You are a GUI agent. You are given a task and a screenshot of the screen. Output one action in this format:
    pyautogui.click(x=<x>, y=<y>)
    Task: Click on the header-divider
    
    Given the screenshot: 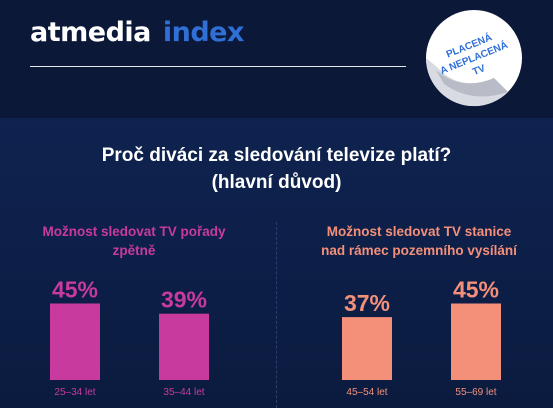 What is the action you would take?
    pyautogui.click(x=218, y=66)
    